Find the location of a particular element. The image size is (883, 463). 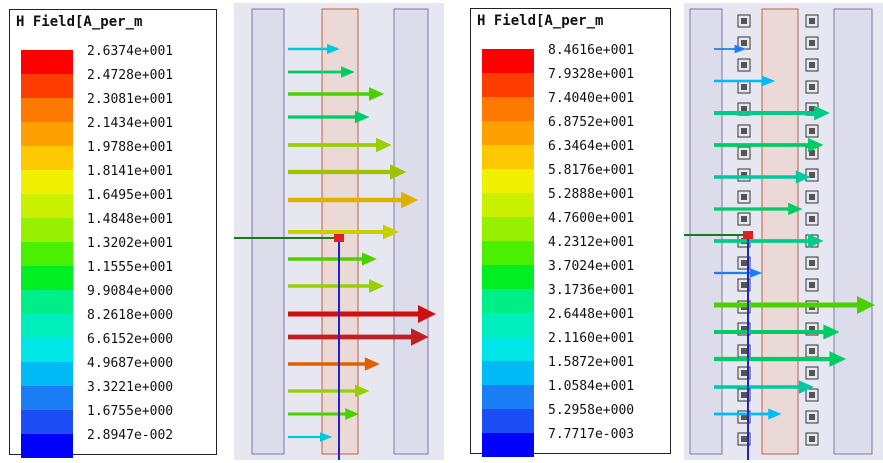

legend-value-label: 2.1160e+001 is located at coordinates (591, 338).